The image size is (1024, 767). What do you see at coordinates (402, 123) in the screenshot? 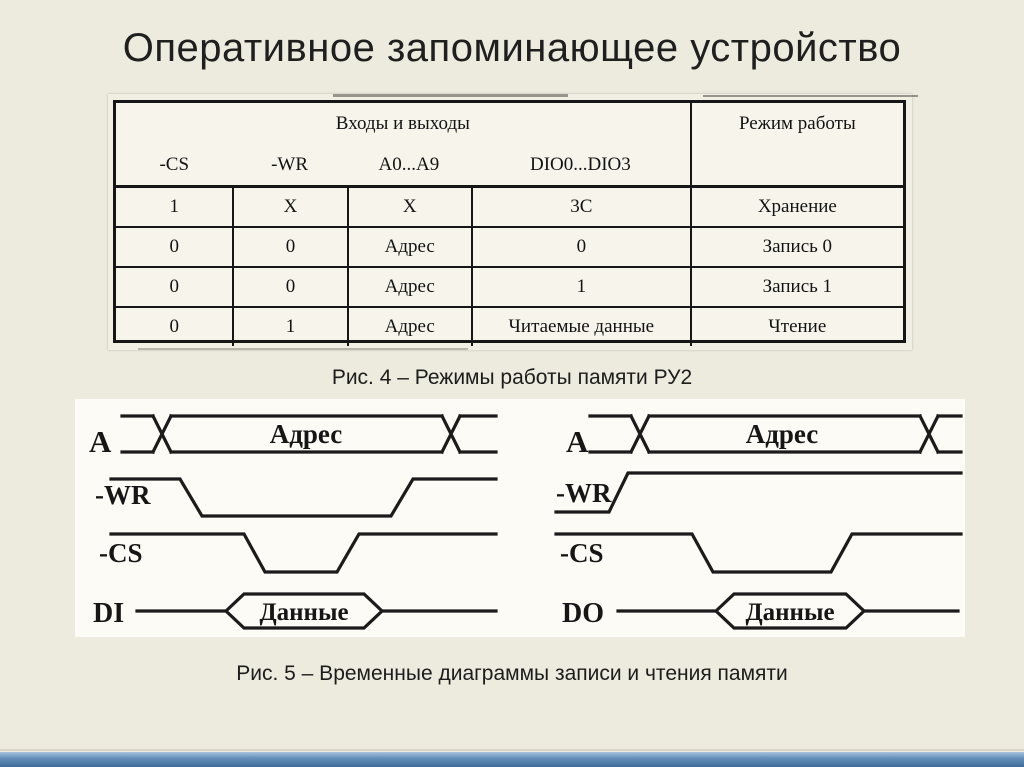
I see `io-group-header: Входы и выходы` at bounding box center [402, 123].